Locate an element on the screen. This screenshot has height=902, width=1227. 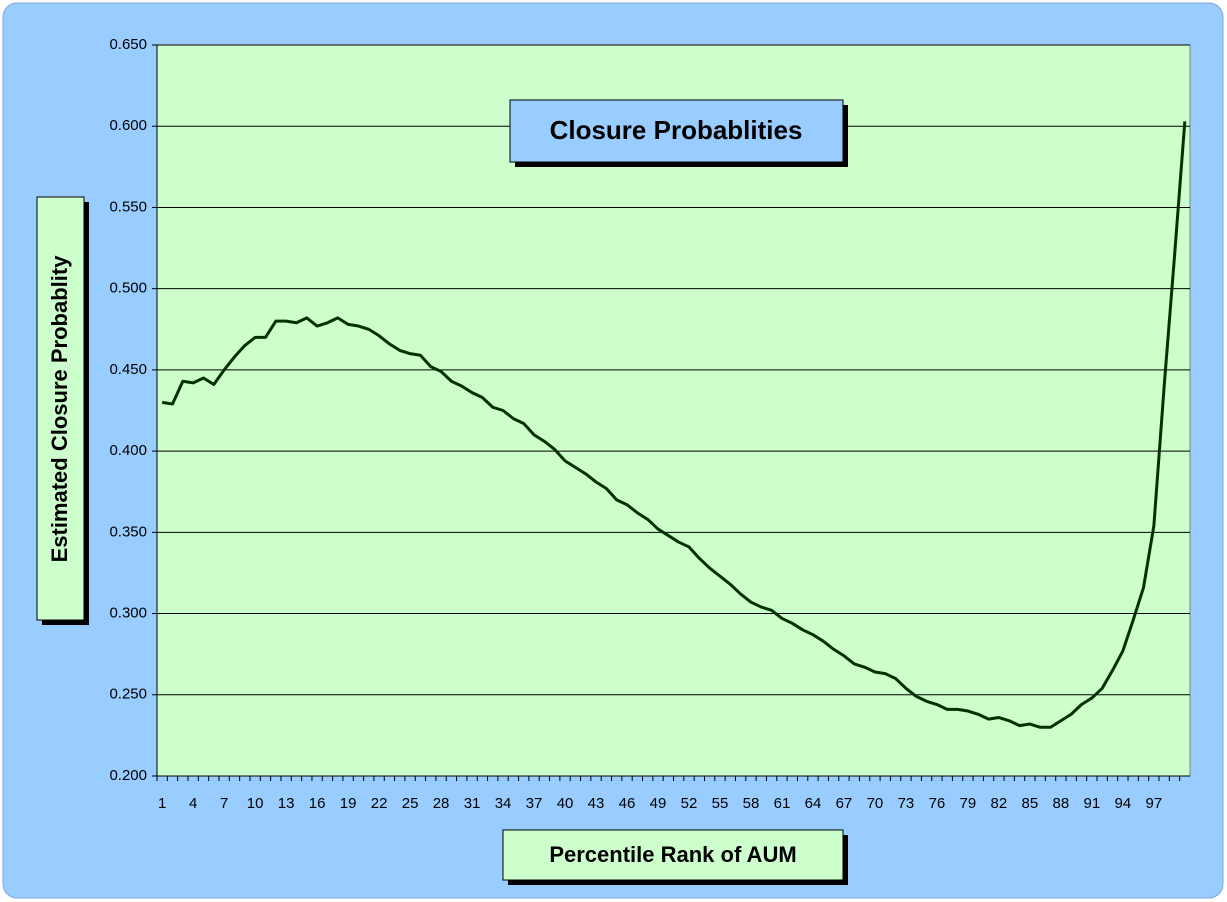
x-tick-label: 25 is located at coordinates (410, 803).